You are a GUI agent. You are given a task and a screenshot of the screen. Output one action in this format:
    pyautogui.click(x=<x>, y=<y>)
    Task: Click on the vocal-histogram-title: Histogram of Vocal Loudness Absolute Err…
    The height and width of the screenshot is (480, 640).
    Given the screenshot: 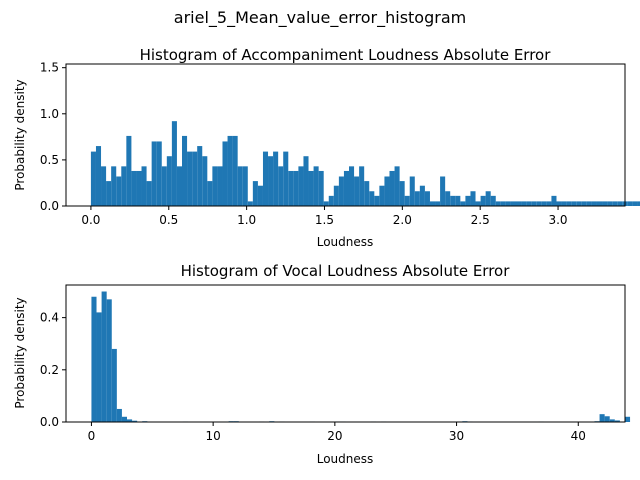 What is the action you would take?
    pyautogui.click(x=346, y=271)
    